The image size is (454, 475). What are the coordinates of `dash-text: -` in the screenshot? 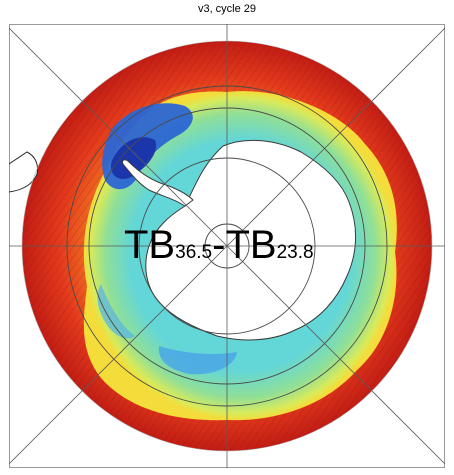 It's located at (219, 245).